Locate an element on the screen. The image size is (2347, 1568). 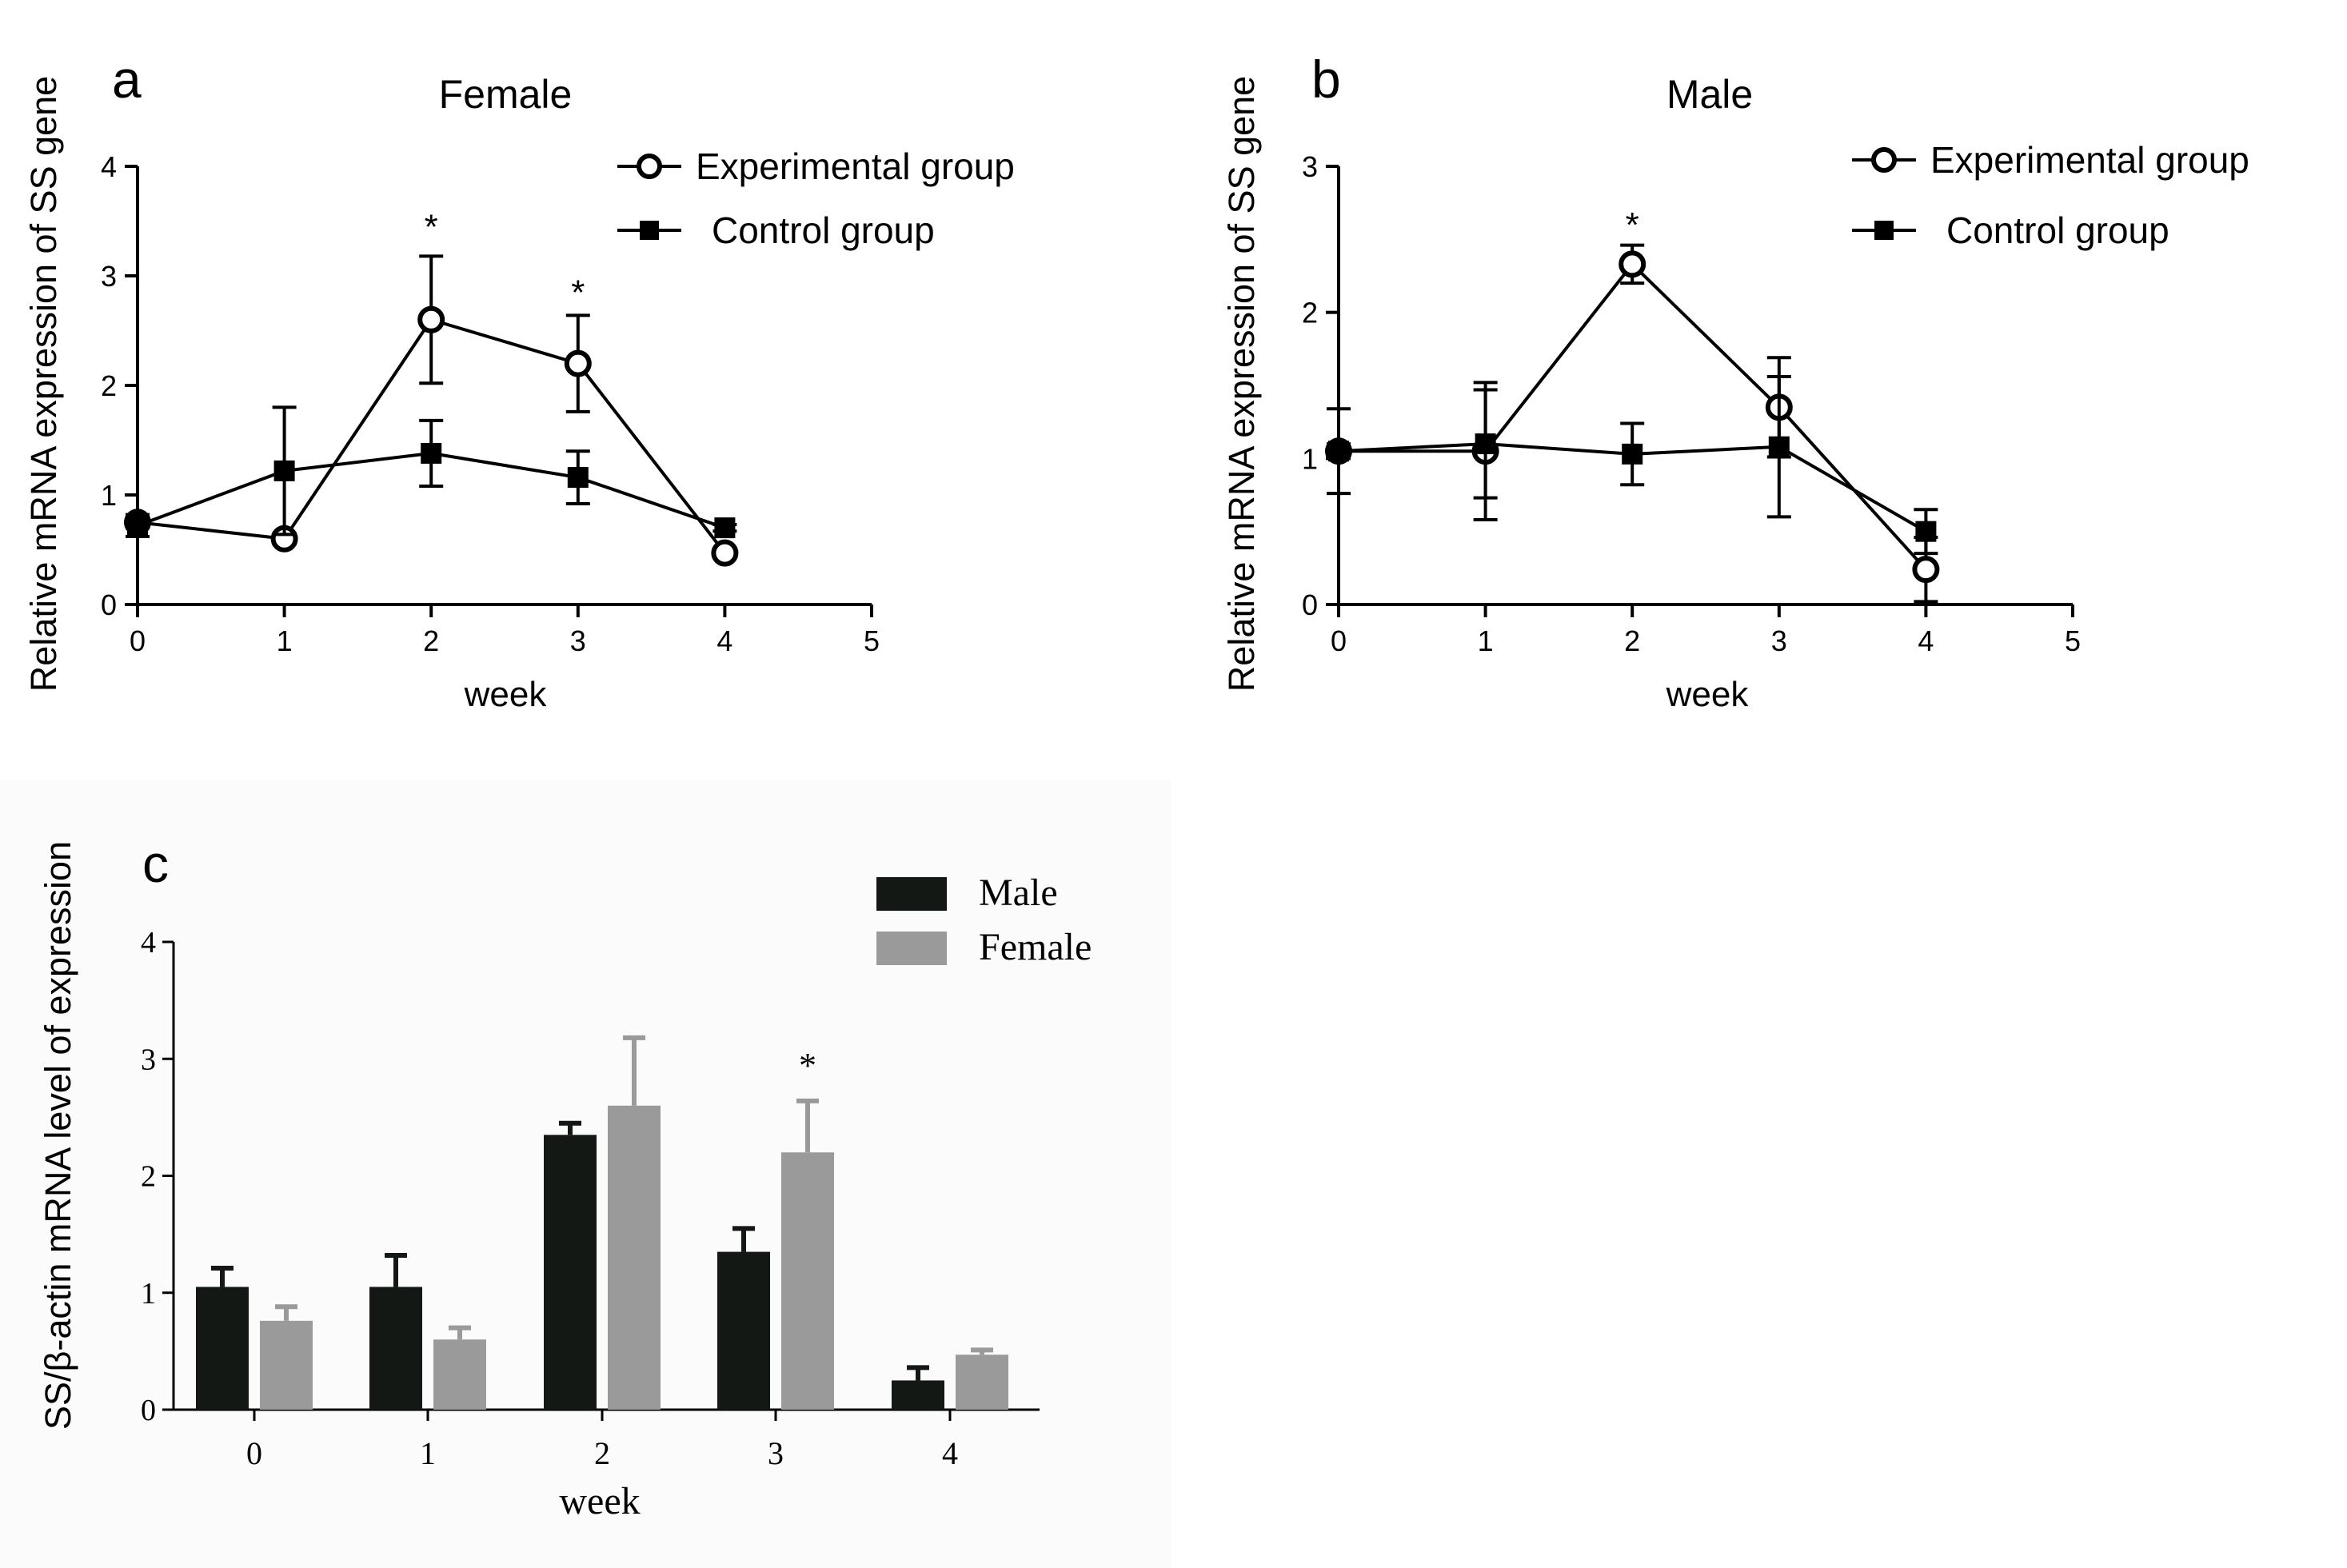
c-y-tick-label: 1 is located at coordinates (149, 1294).